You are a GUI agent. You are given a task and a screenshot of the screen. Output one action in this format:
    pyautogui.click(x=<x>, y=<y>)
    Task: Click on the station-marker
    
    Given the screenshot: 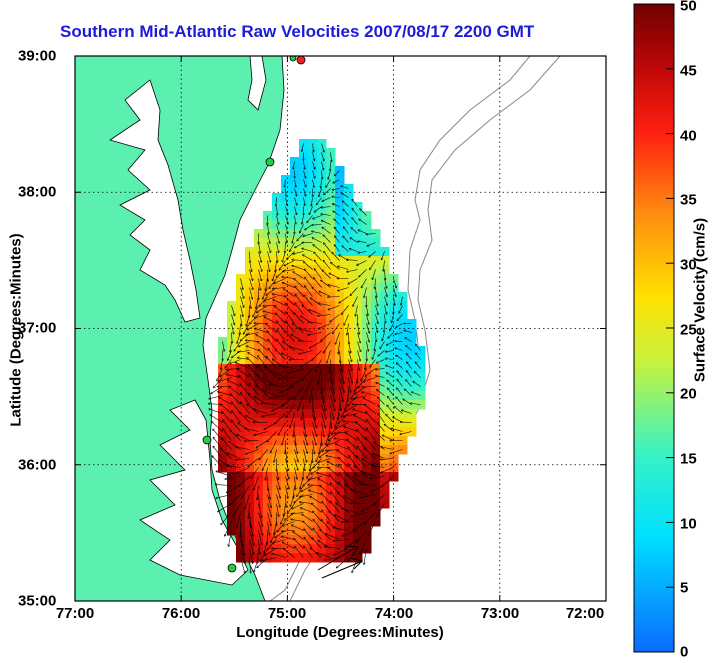 What is the action you would take?
    pyautogui.click(x=301, y=60)
    